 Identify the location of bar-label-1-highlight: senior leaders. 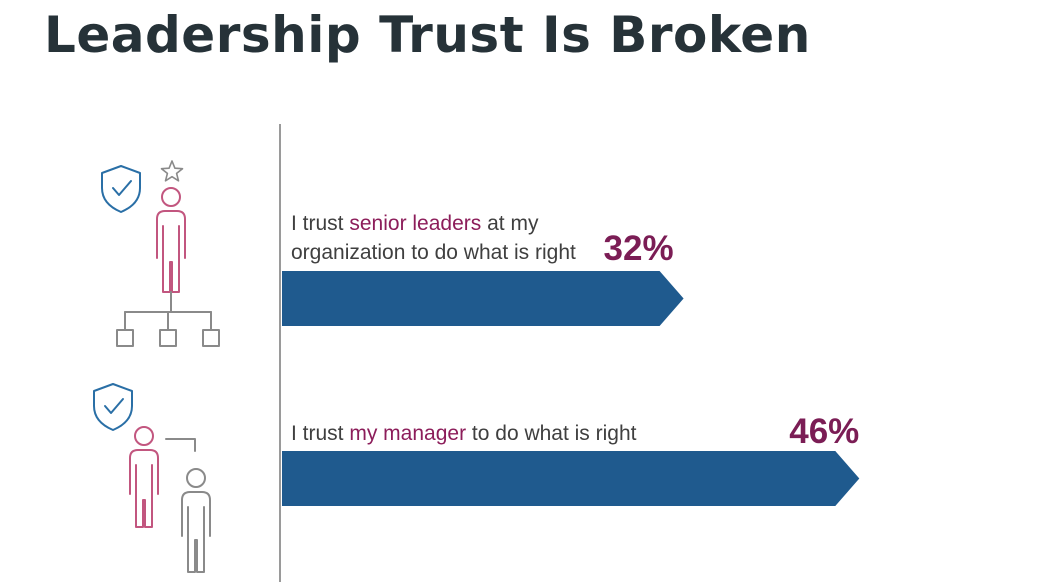
(415, 223).